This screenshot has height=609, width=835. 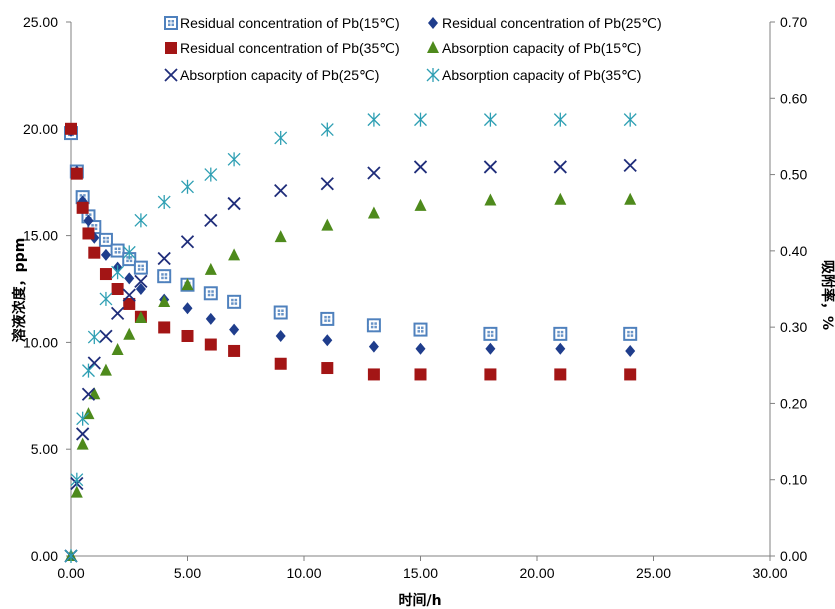 What do you see at coordinates (290, 23) in the screenshot?
I see `legend-label: Residual concentration of Pb(15℃)` at bounding box center [290, 23].